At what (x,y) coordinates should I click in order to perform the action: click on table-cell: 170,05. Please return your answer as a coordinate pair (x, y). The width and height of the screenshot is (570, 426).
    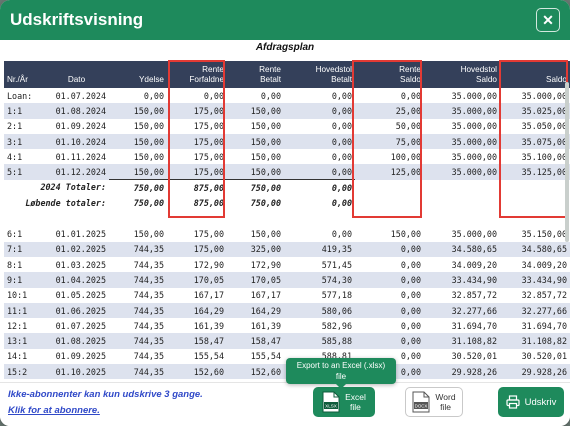
    Looking at the image, I should click on (197, 280).